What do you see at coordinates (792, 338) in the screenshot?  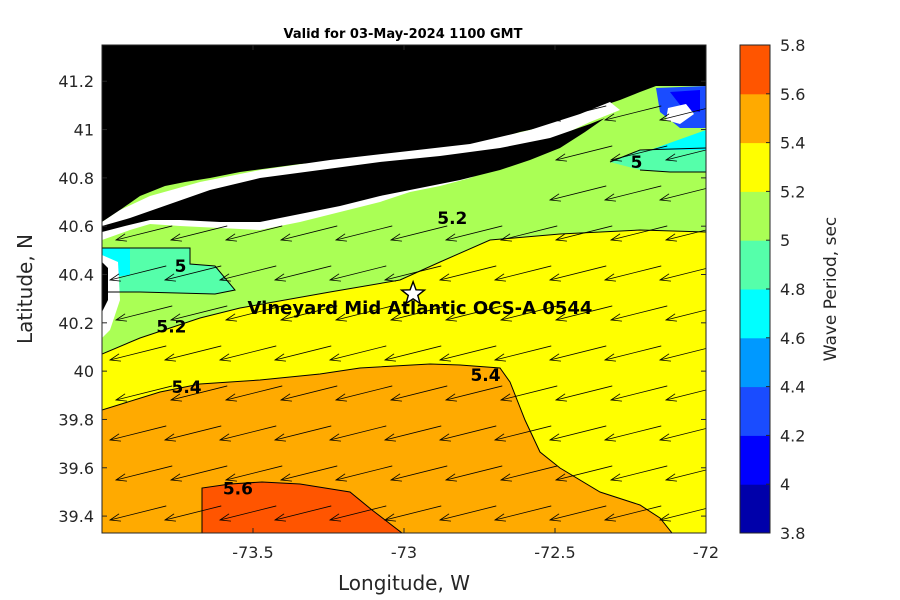 I see `colorbar-tick-label: 4.6` at bounding box center [792, 338].